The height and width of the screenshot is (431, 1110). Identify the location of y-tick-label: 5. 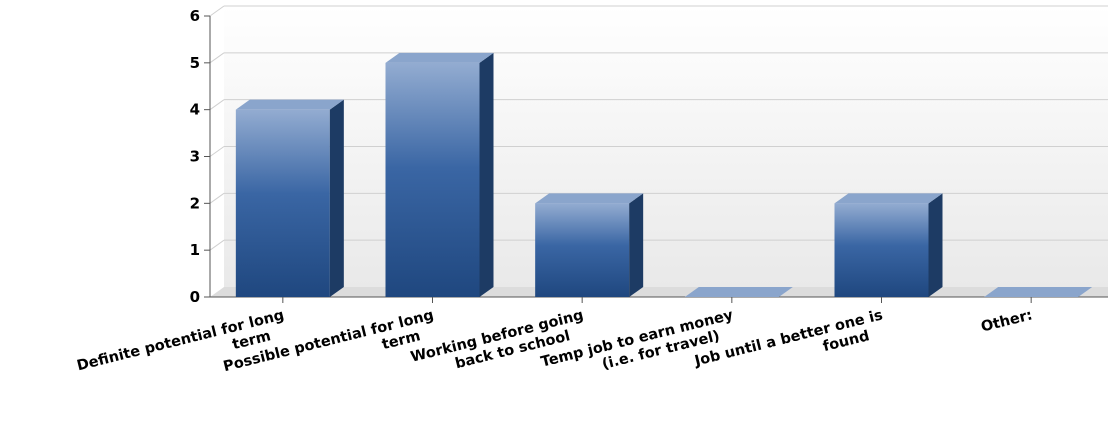
(195, 63).